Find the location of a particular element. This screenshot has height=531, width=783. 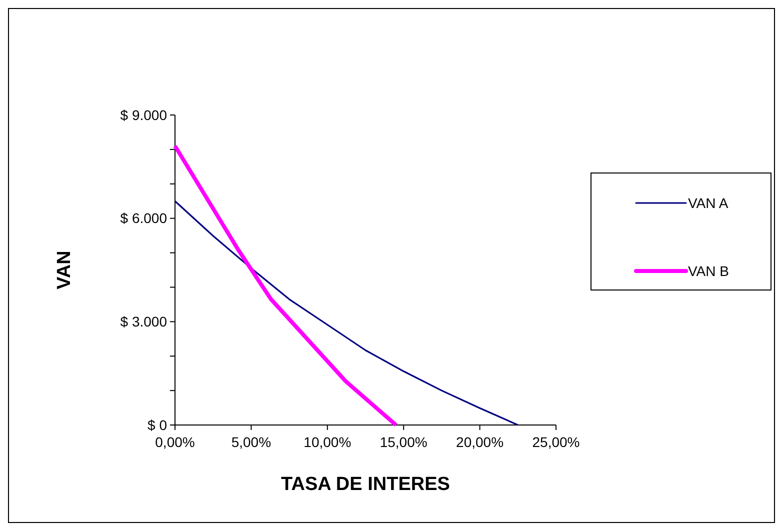

y-tick-label: $ 9.000 is located at coordinates (144, 114).